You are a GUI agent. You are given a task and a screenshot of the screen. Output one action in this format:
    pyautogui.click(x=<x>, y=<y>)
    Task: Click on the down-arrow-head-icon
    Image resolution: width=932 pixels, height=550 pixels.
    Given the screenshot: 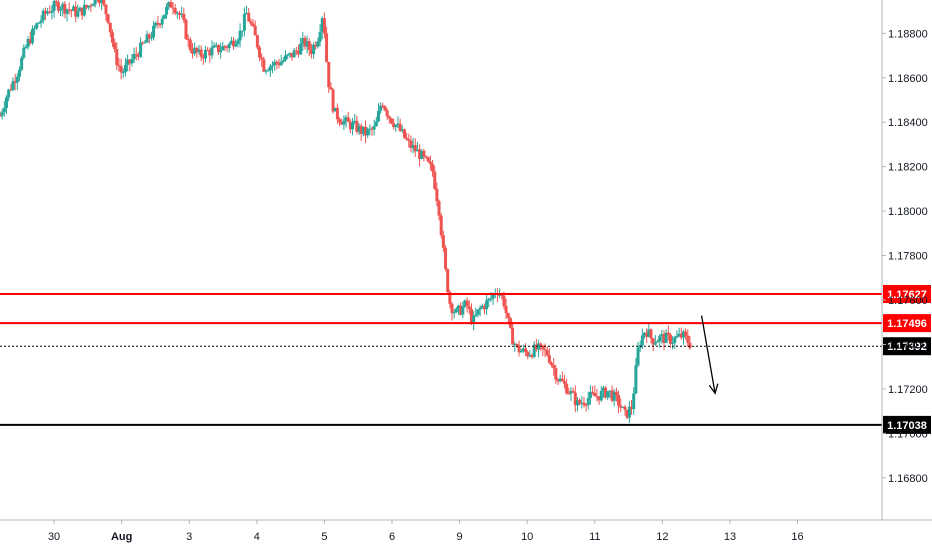 What is the action you would take?
    pyautogui.click(x=713, y=389)
    